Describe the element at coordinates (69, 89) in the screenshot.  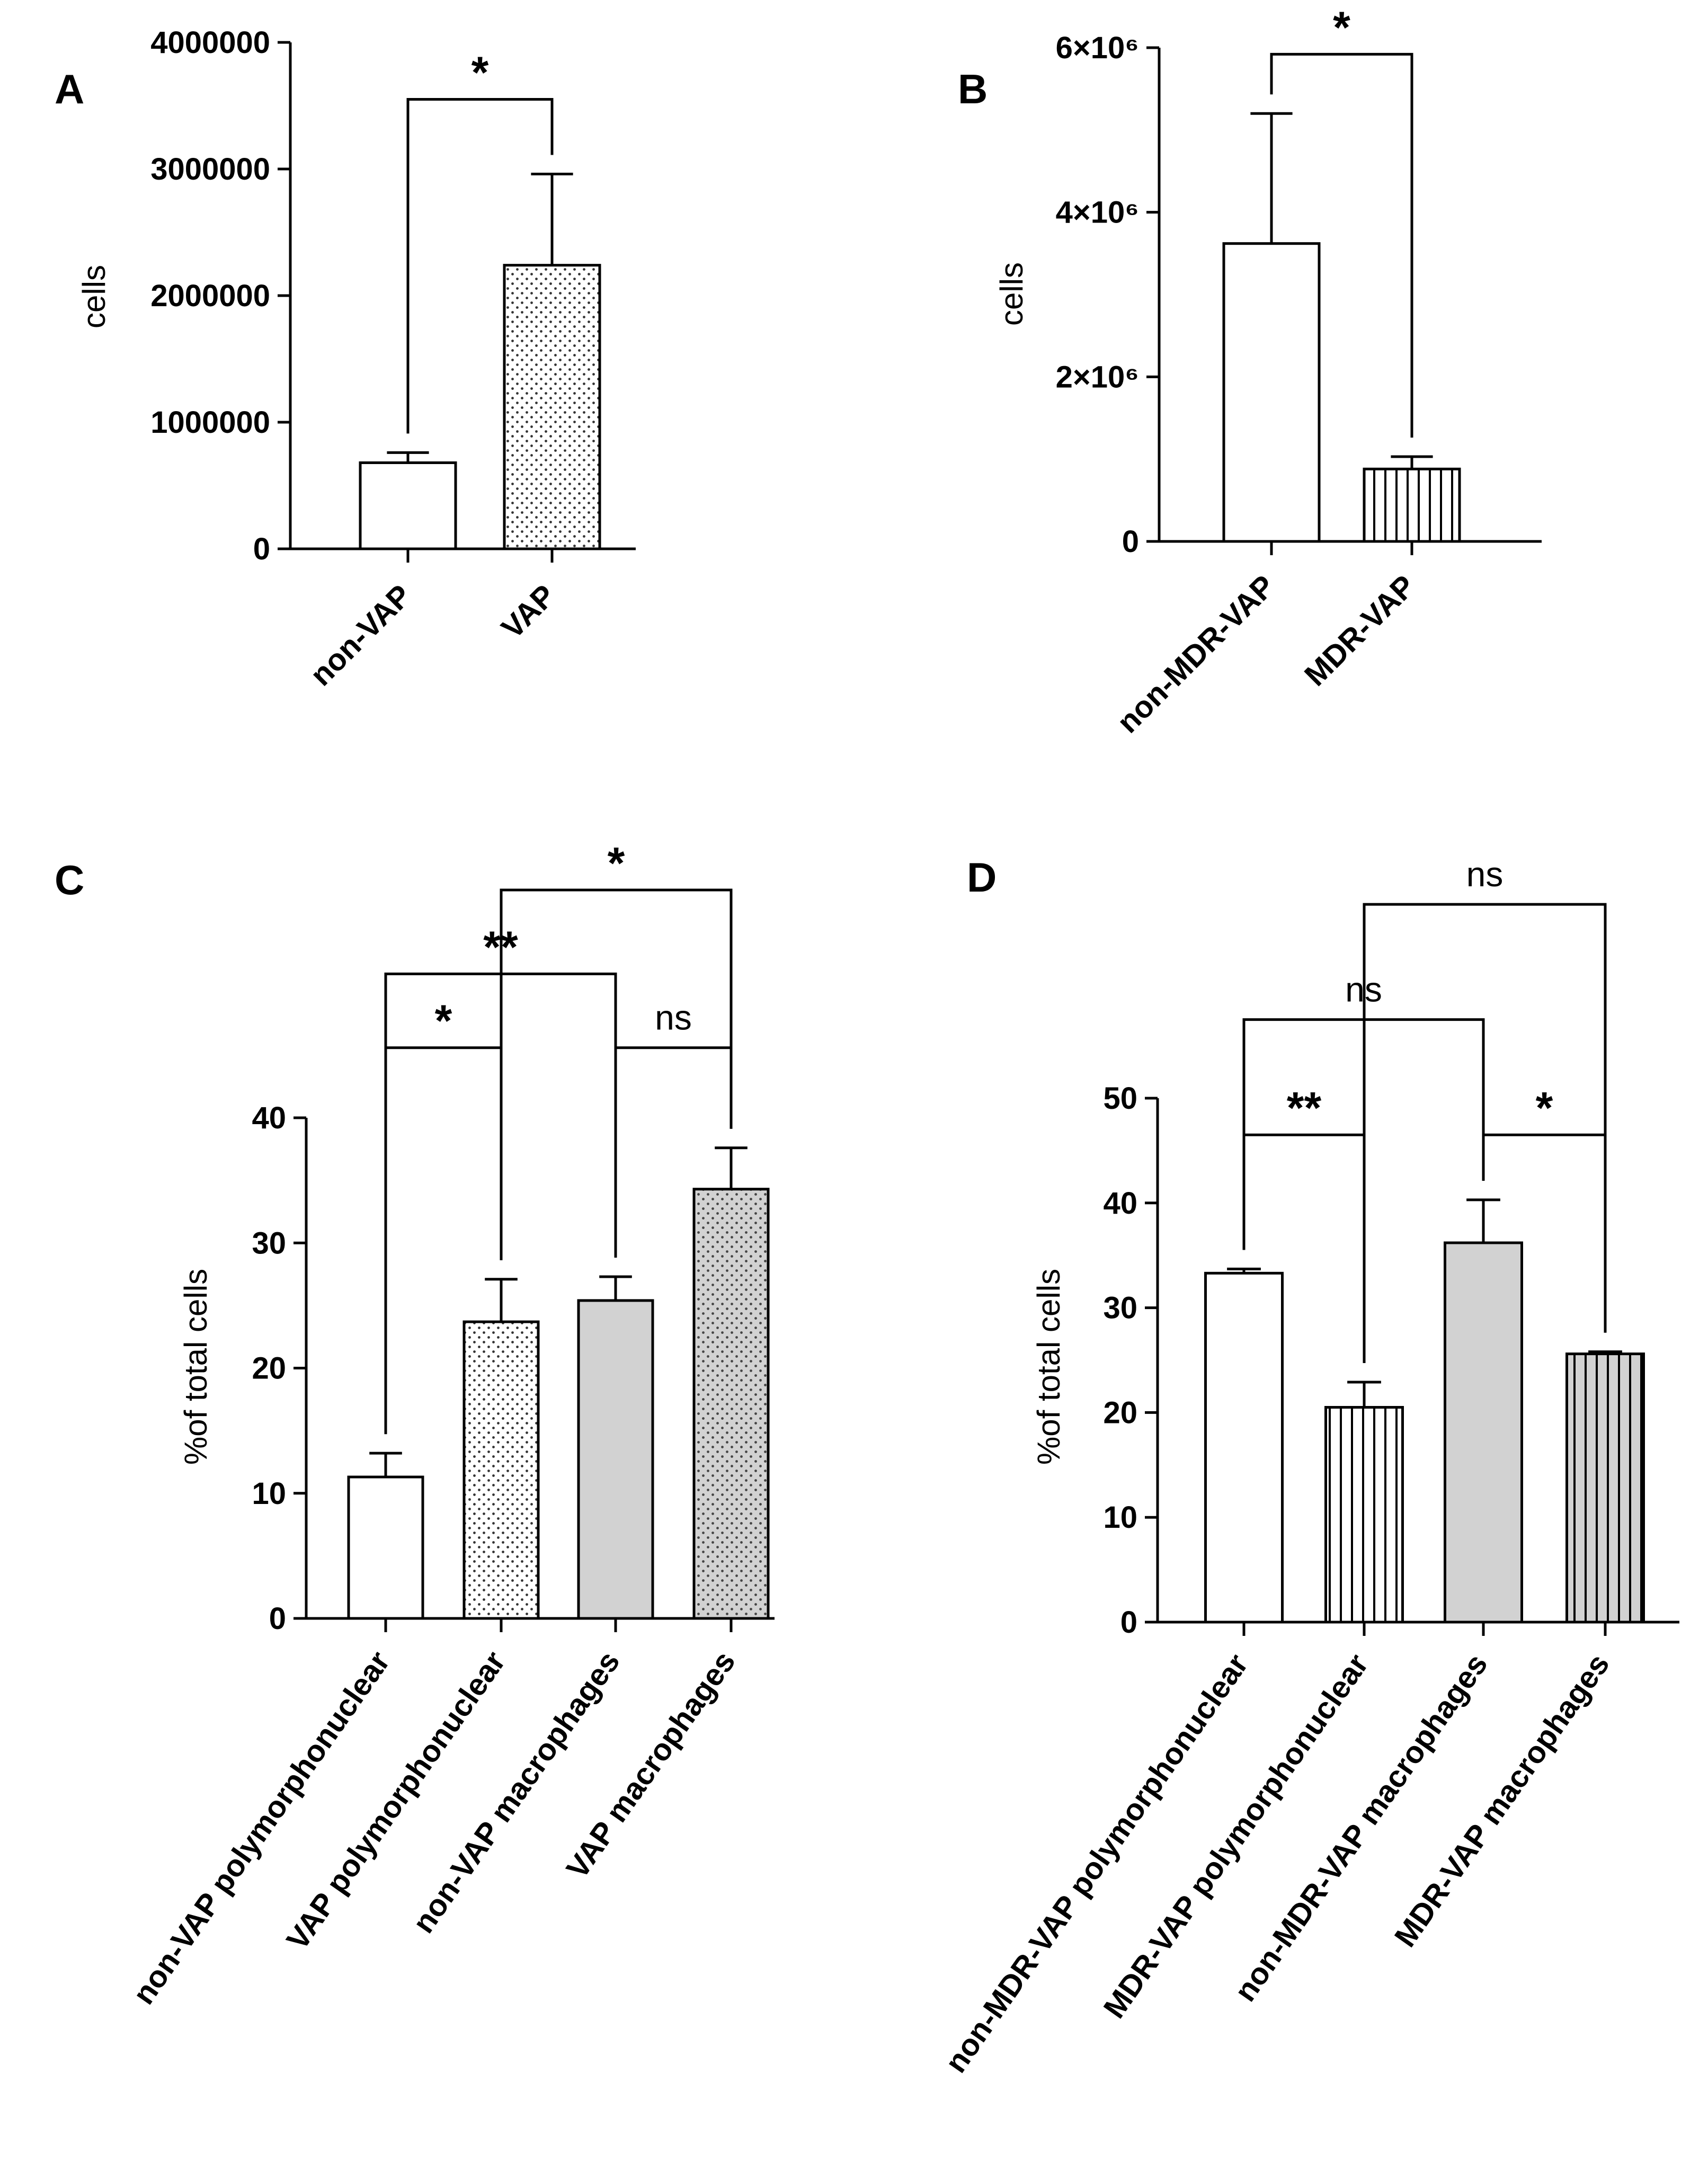
I see `panel-letter-a: A` at that location.